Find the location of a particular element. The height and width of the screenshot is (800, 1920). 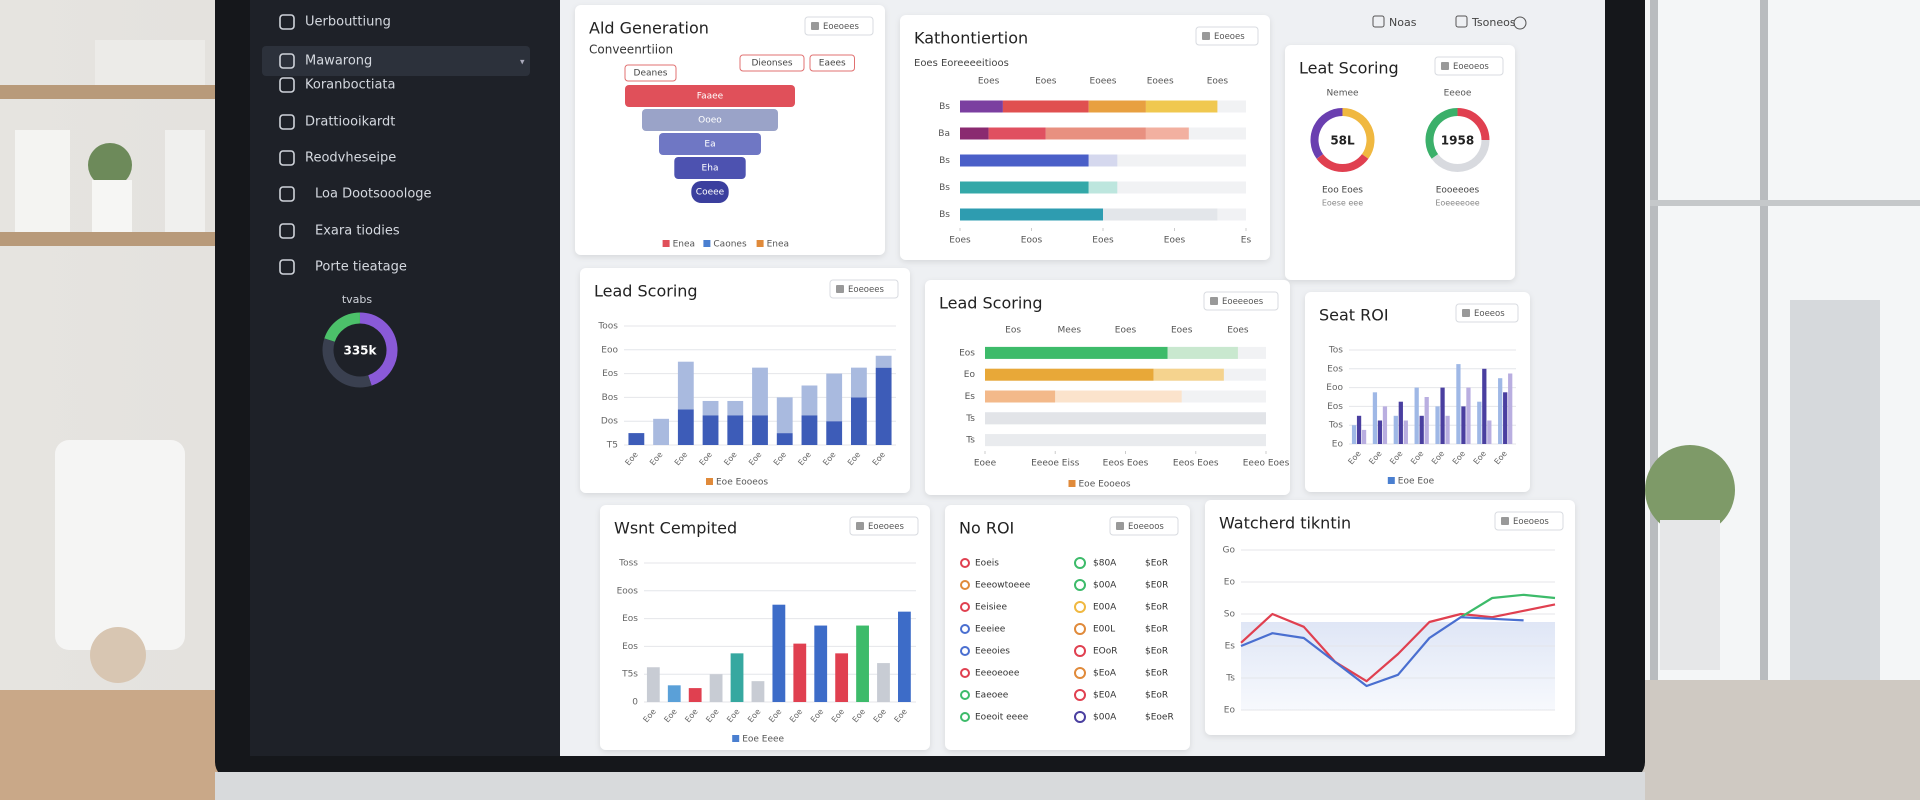

row-name: Eeeowtoeee is located at coordinates (1003, 586).